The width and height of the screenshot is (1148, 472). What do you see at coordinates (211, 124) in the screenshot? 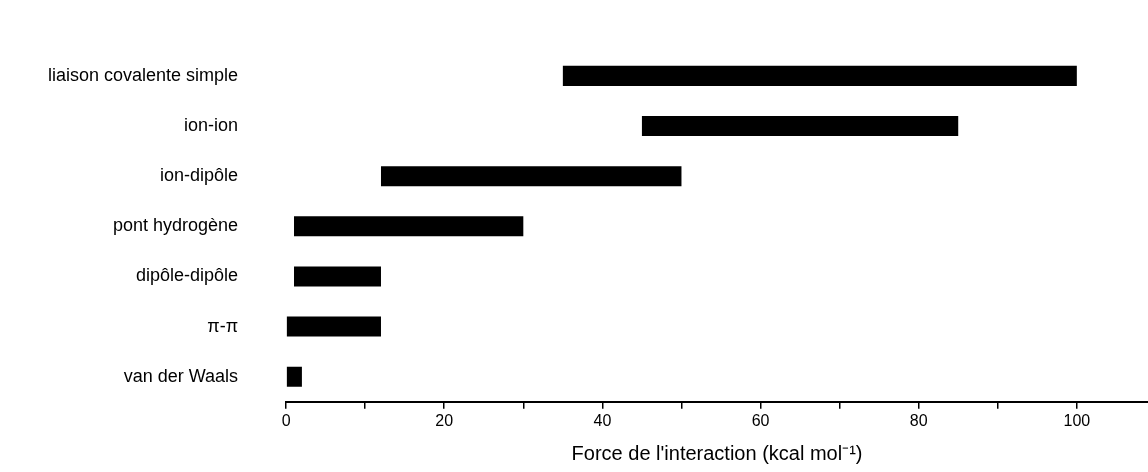
I see `y-tick-label: ion-ion` at bounding box center [211, 124].